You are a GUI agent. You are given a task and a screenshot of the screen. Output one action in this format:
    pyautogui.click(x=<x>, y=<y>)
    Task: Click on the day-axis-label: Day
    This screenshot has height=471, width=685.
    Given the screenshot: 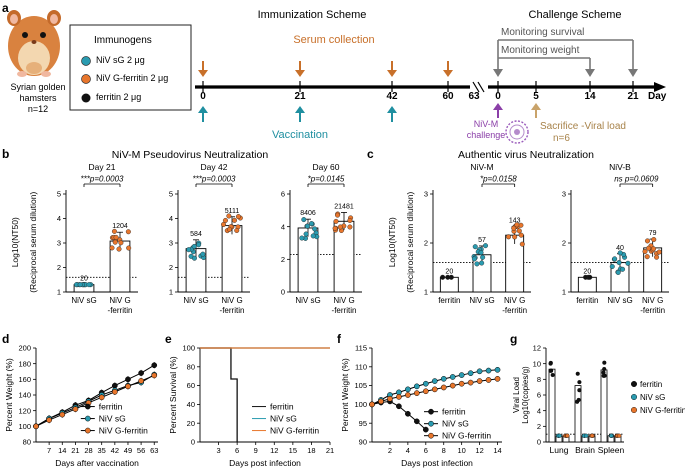 What is the action you would take?
    pyautogui.click(x=657, y=96)
    